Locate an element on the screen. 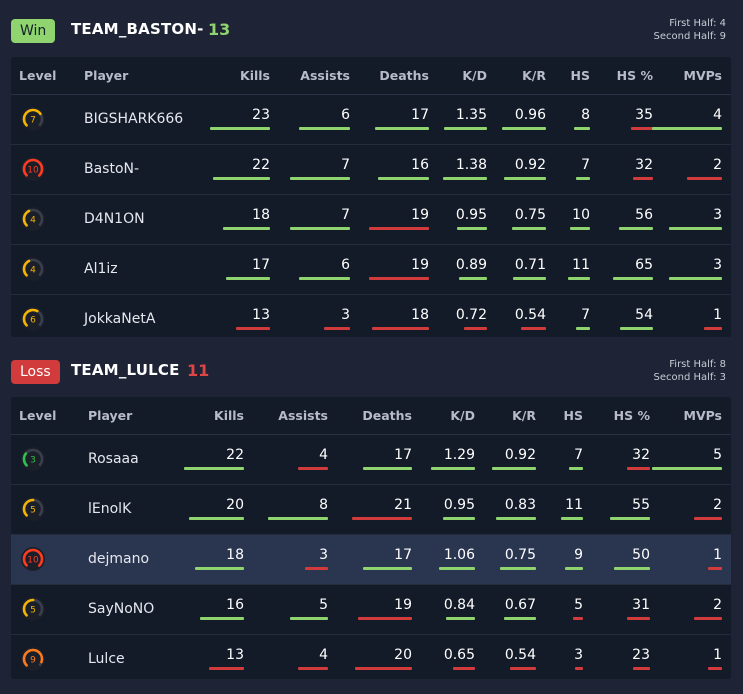  player-name: BIGSHARK666 is located at coordinates (134, 119).